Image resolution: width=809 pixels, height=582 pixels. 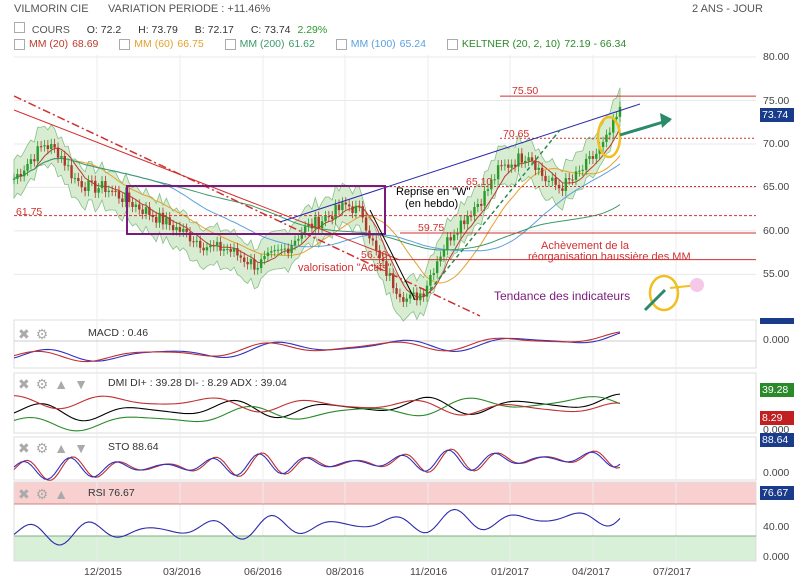 I want to click on rsi-axis-40: 40.00, so click(x=776, y=527).